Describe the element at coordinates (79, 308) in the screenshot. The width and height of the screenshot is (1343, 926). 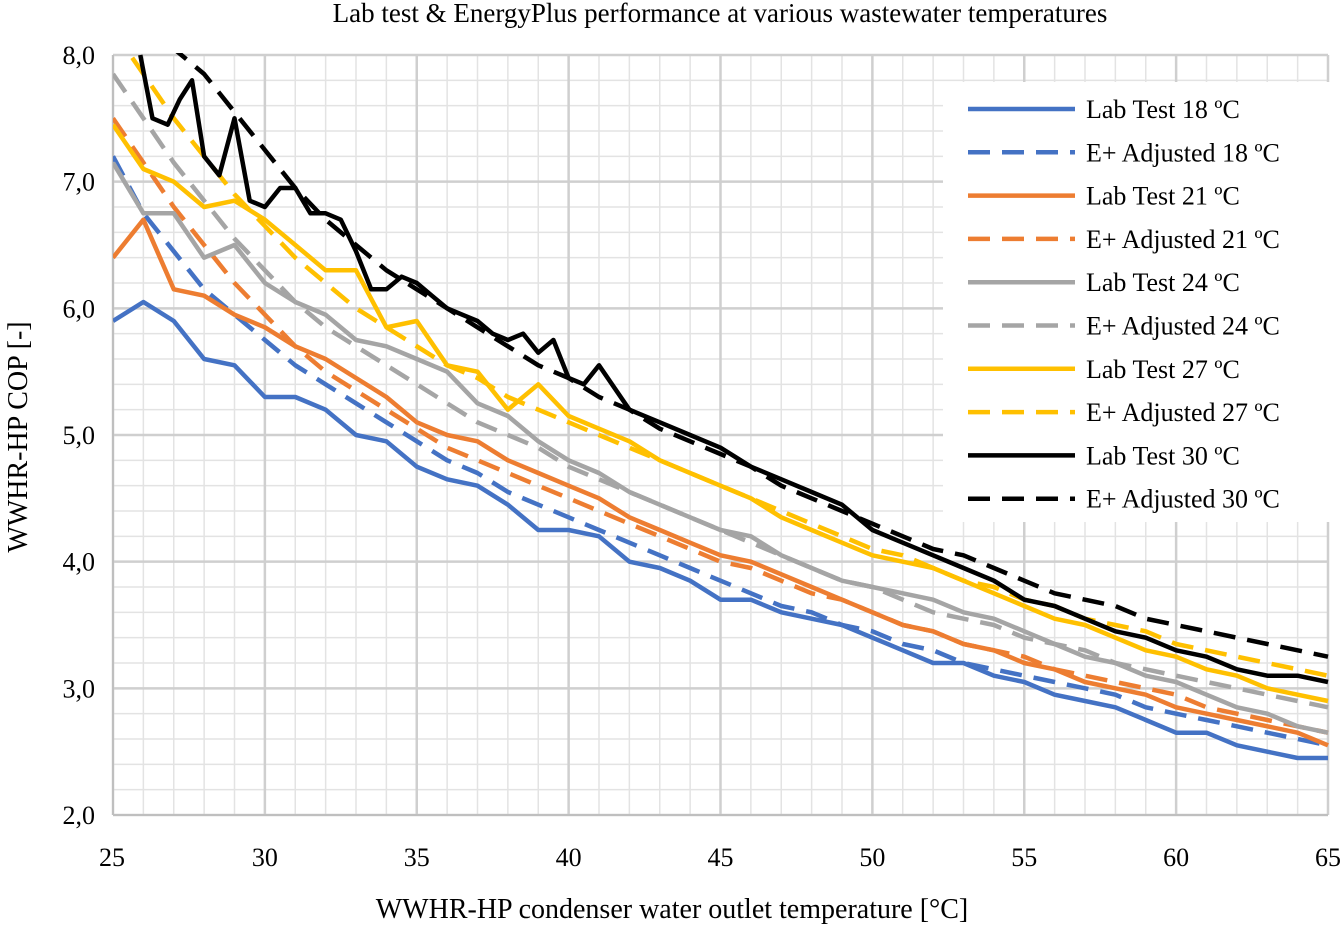
I see `y-tick-label: 6,0` at that location.